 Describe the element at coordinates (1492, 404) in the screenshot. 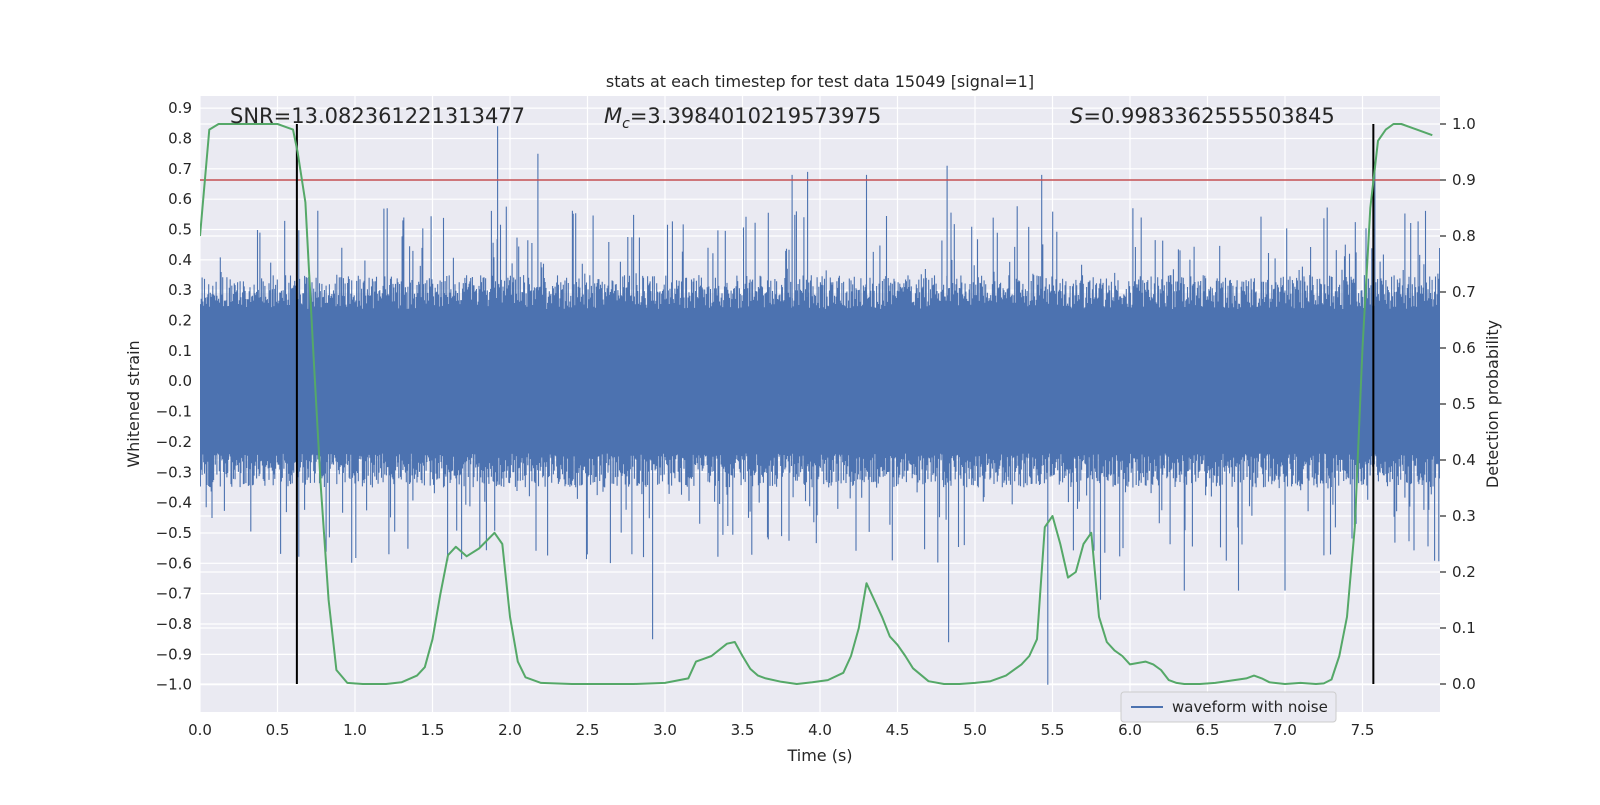

I see `y2-axis-label: Detection probability` at that location.